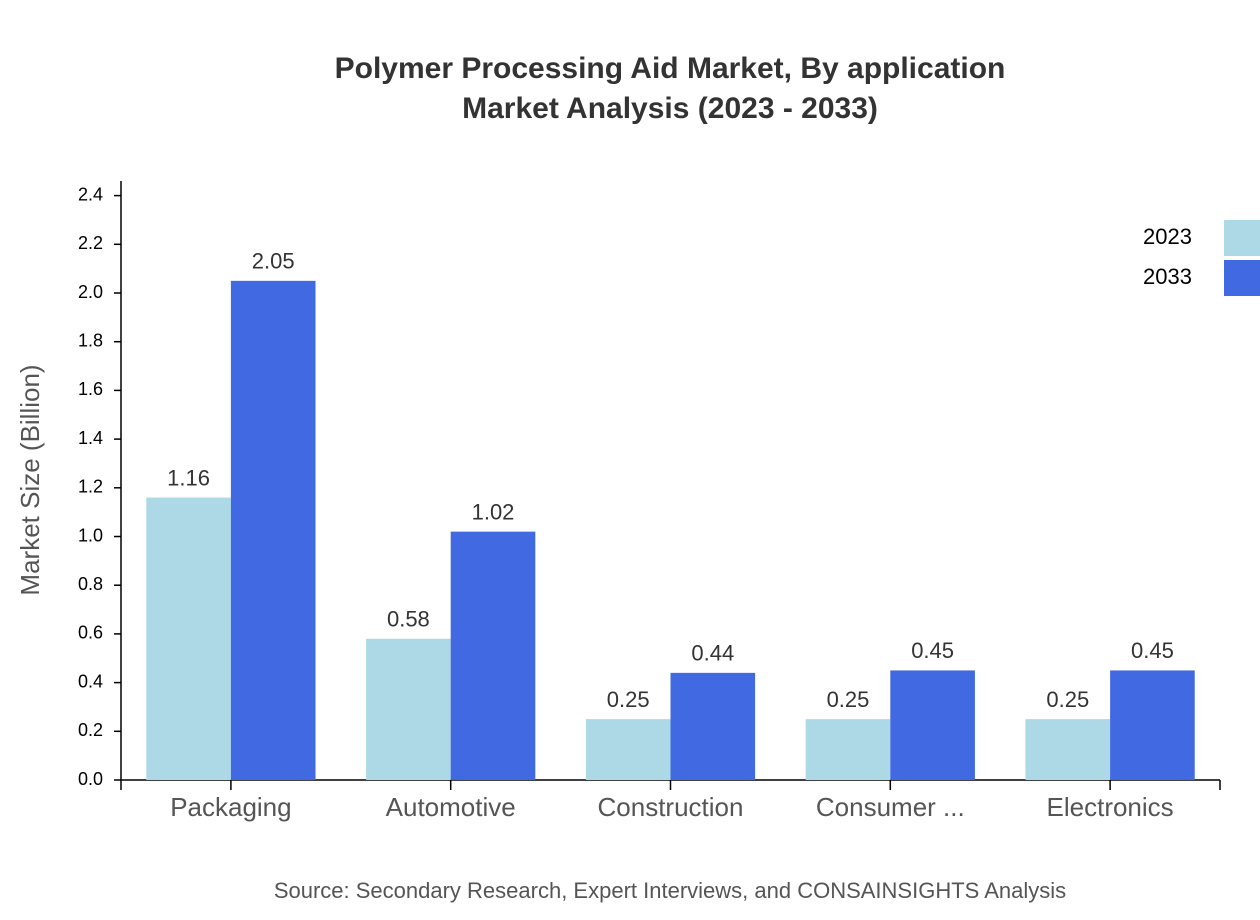  What do you see at coordinates (1167, 236) in the screenshot?
I see `legend-label: 2023` at bounding box center [1167, 236].